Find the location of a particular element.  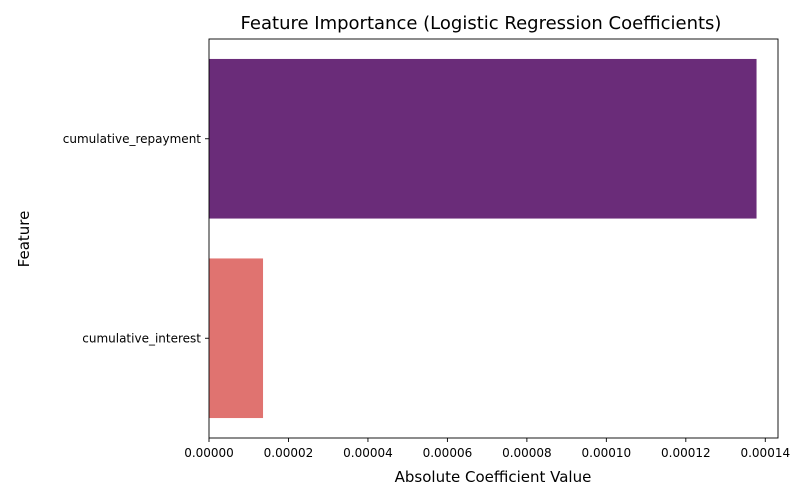

x-tick-label: 0.00006 is located at coordinates (448, 453).